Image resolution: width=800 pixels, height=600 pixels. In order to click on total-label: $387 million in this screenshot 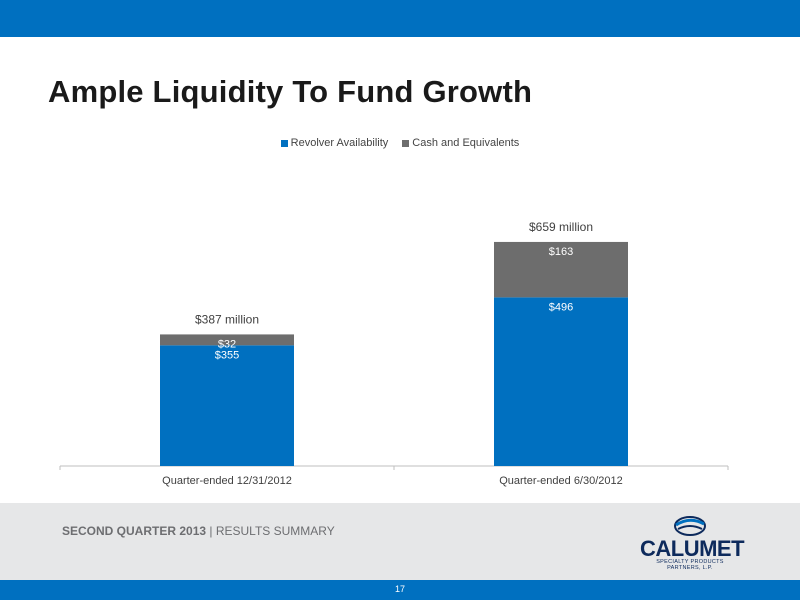, I will do `click(227, 319)`.